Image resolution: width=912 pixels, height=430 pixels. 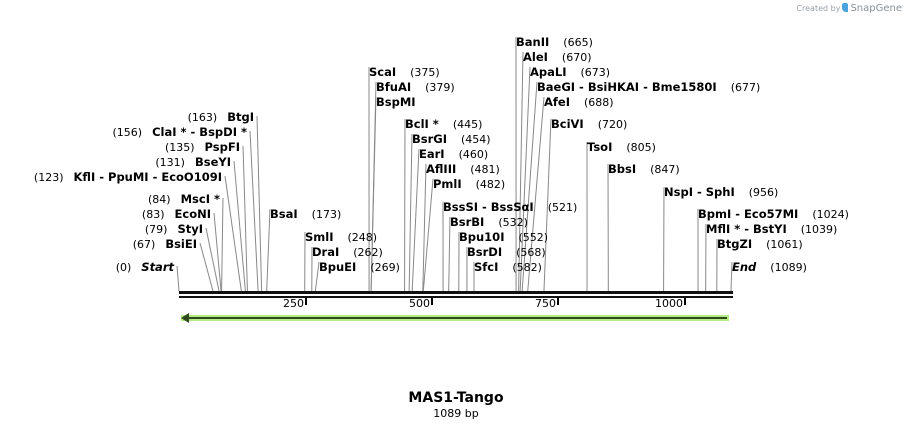 What do you see at coordinates (665, 169) in the screenshot?
I see `cut-position: (847)` at bounding box center [665, 169].